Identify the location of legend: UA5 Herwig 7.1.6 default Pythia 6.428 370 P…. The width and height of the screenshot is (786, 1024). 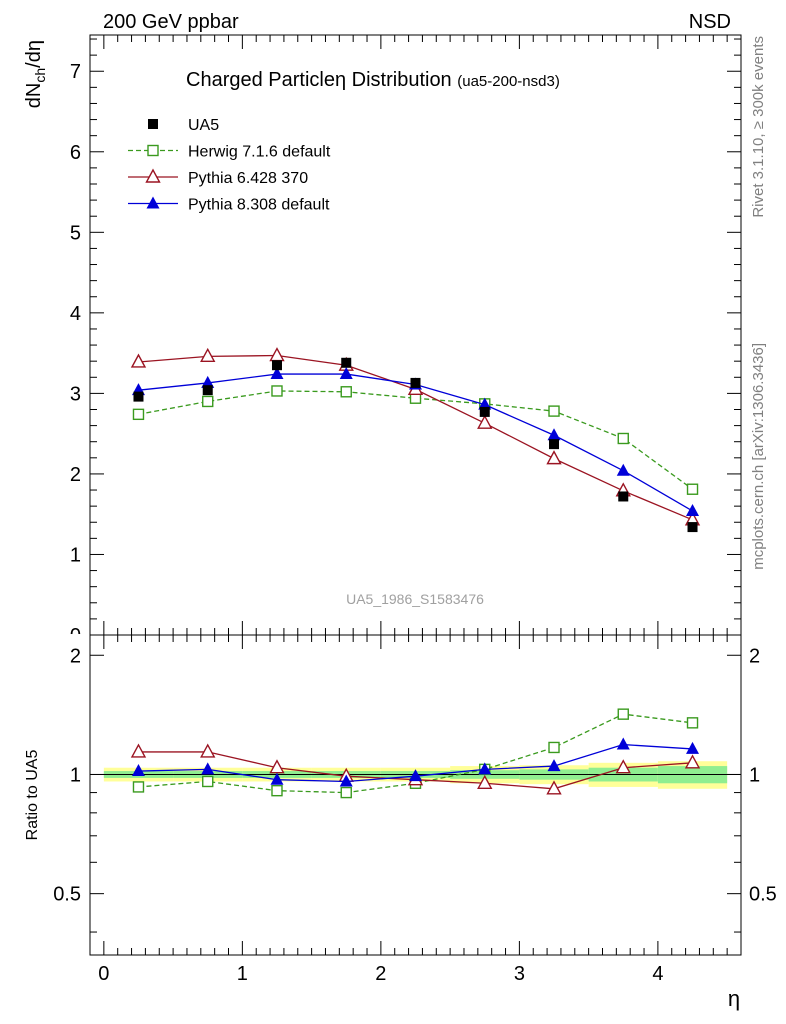
(229, 165).